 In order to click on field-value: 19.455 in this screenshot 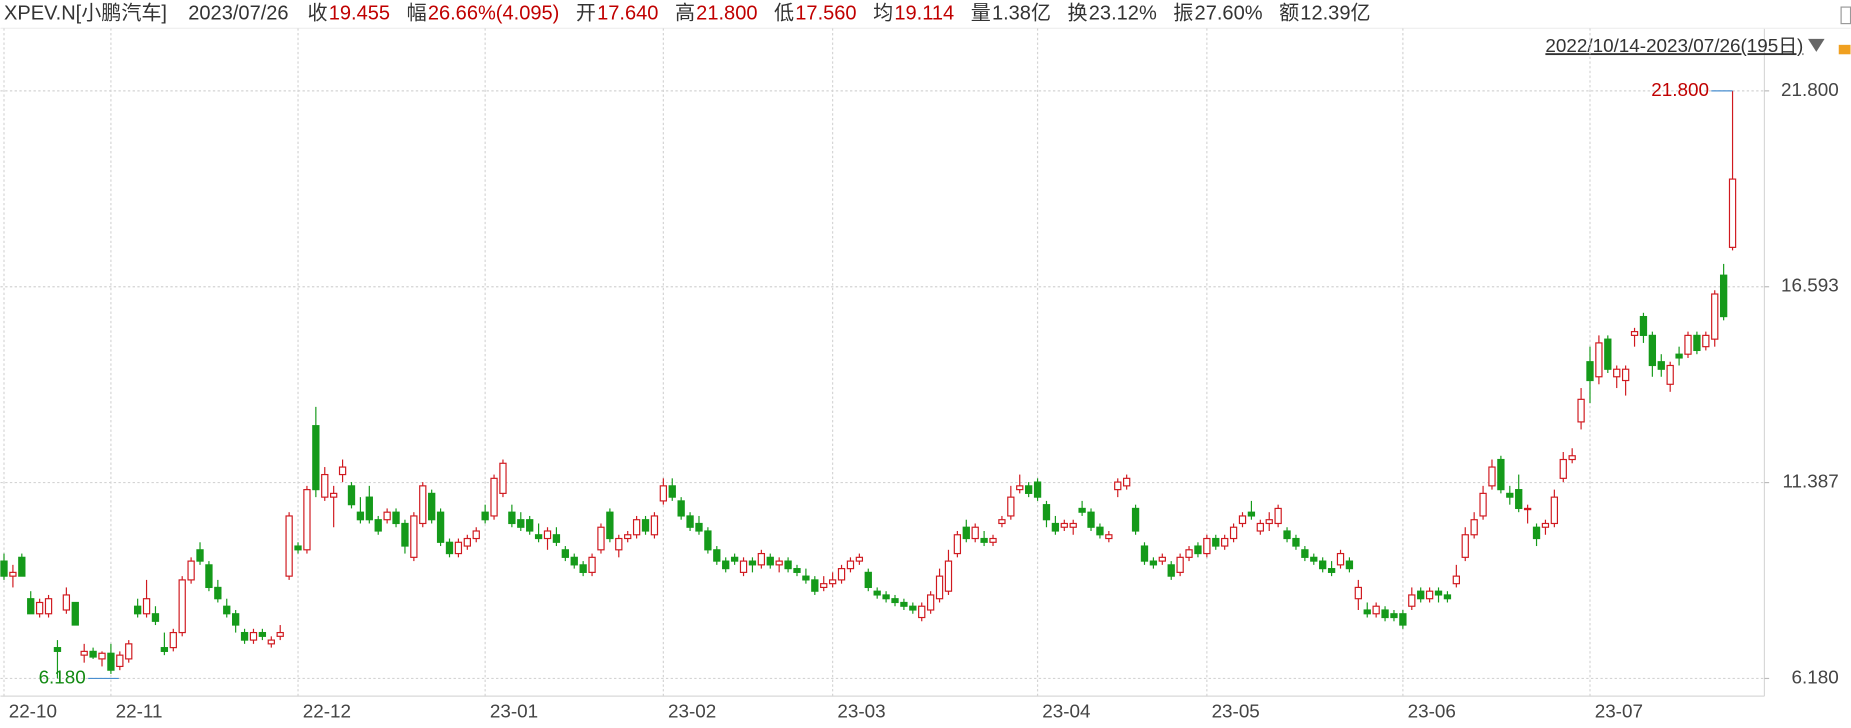, I will do `click(359, 13)`.